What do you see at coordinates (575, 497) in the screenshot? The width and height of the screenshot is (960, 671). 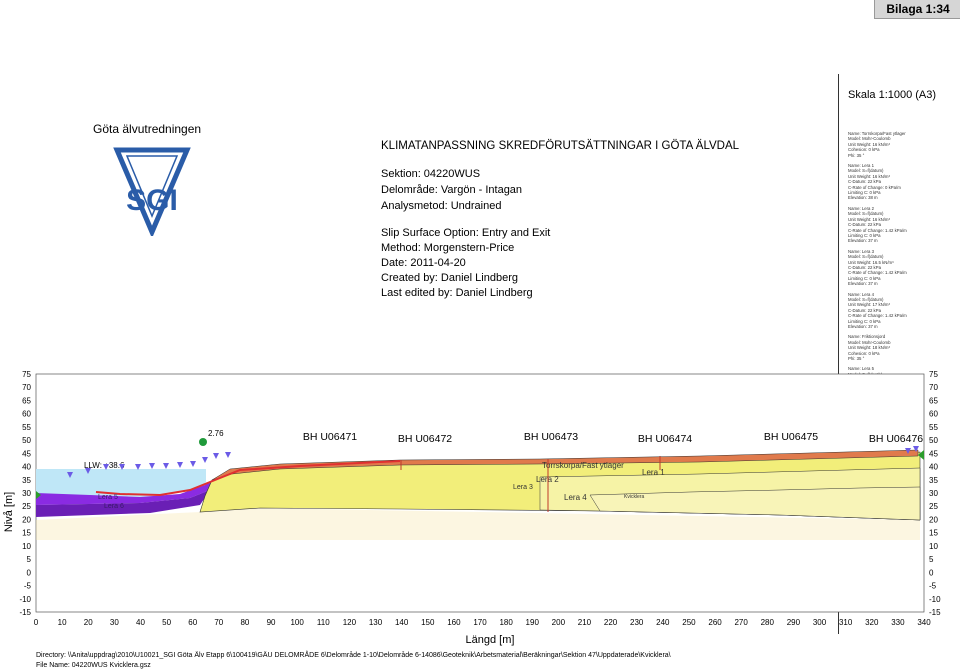 I see `layer-label-lera4: Lera 4` at bounding box center [575, 497].